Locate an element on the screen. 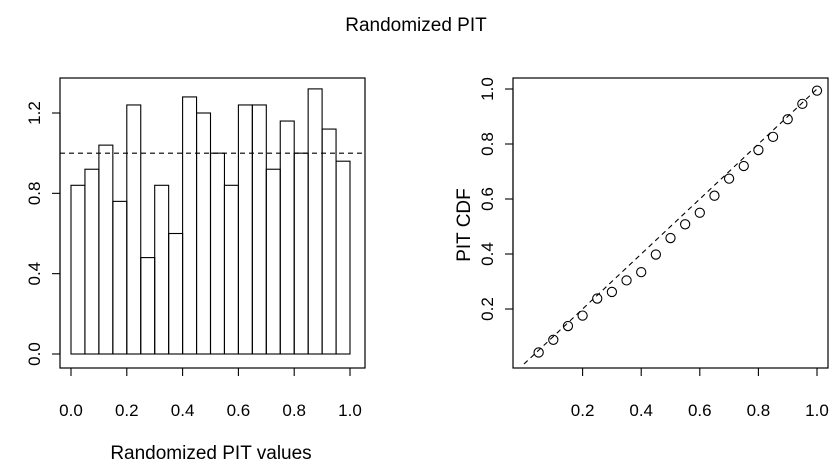  cdf-x-tick-label: 1.0 is located at coordinates (817, 410).